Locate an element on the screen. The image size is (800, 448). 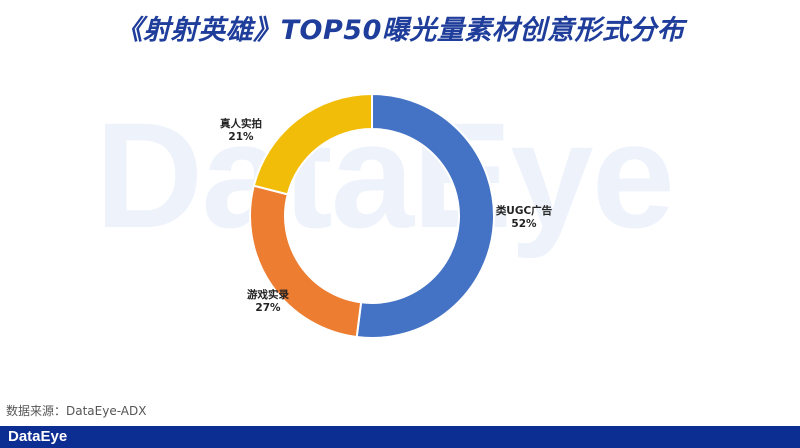
slice-label-1: 游戏实录 is located at coordinates (268, 294).